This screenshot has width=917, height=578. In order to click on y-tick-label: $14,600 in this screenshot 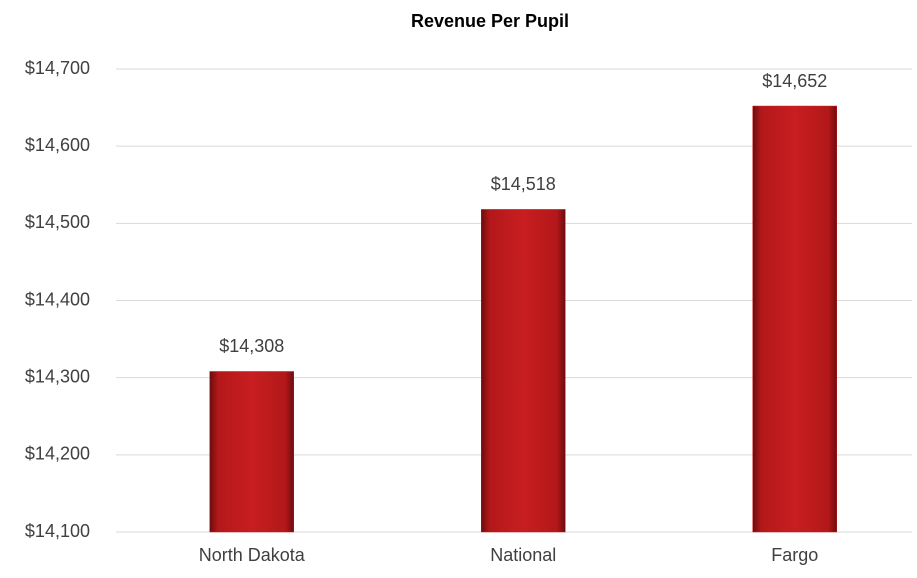, I will do `click(57, 145)`.